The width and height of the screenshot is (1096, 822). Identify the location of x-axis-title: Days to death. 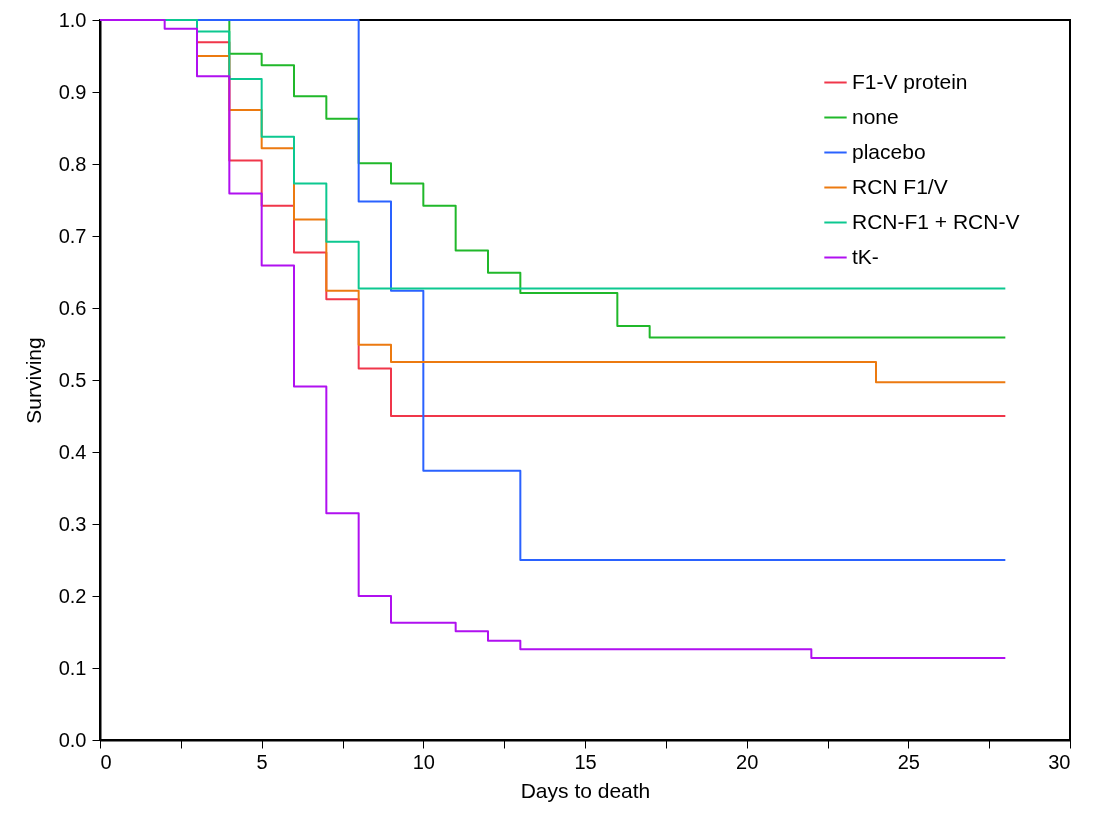
(585, 790).